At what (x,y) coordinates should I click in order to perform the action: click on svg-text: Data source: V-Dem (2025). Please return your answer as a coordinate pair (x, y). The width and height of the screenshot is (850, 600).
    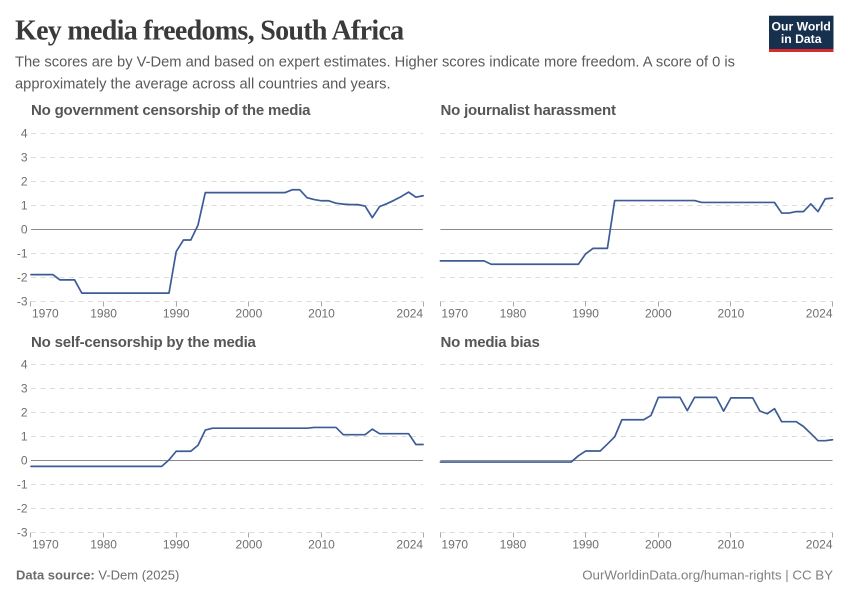
    Looking at the image, I should click on (97, 575).